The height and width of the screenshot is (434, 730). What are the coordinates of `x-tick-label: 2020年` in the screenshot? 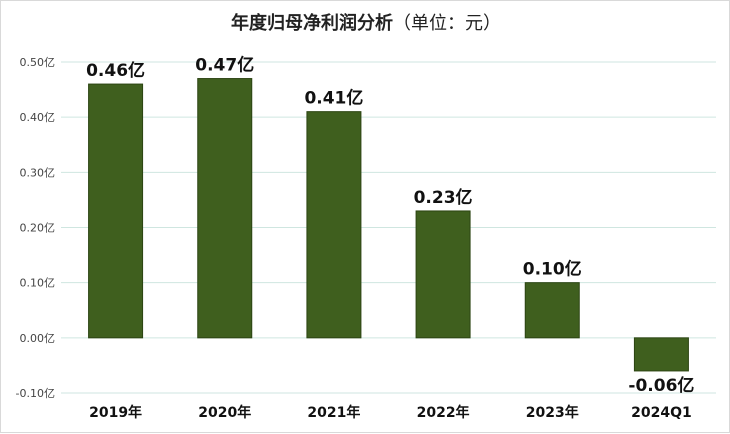 It's located at (224, 412).